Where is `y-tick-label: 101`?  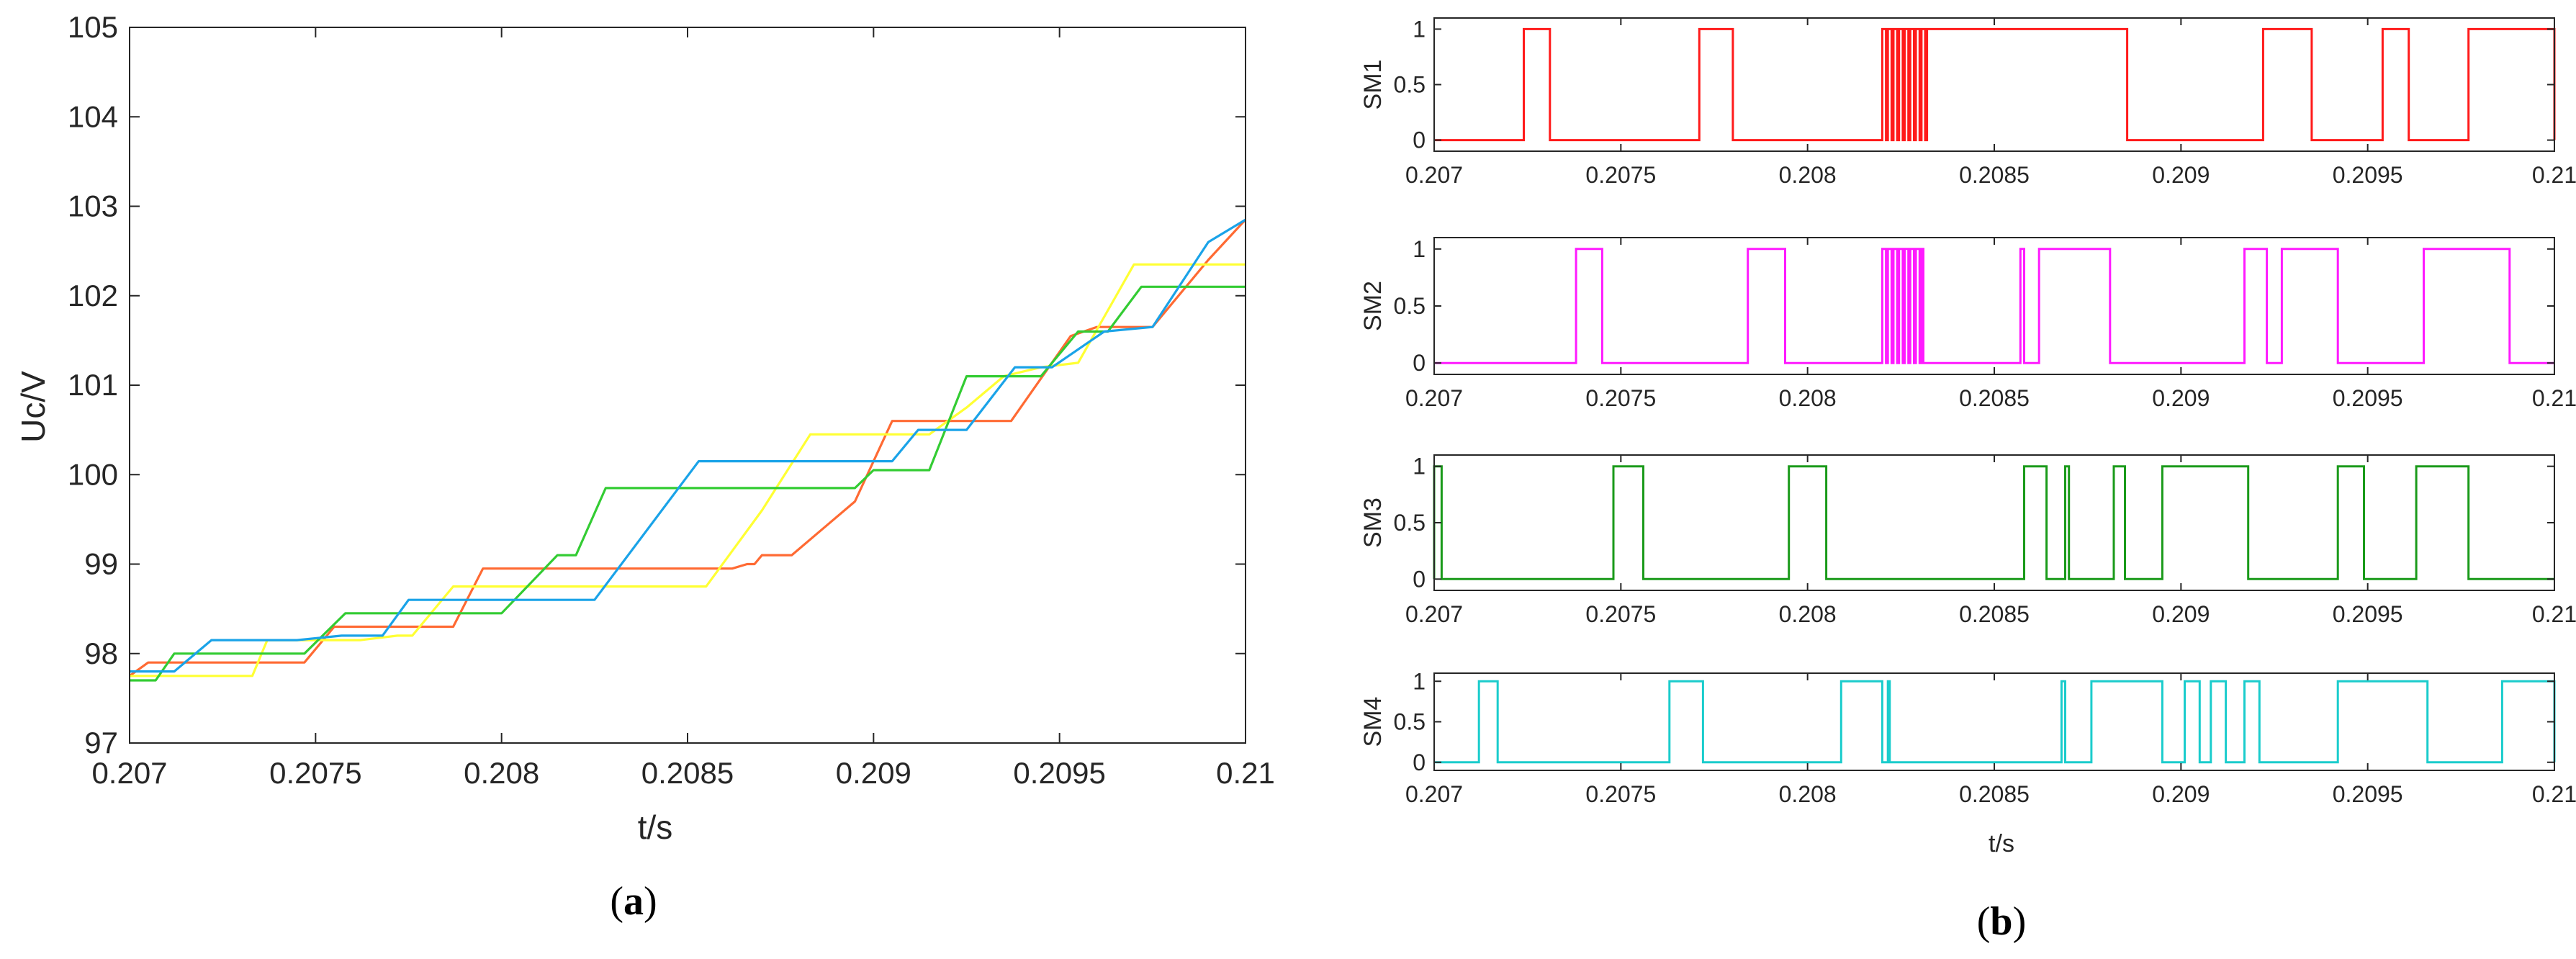
y-tick-label: 101 is located at coordinates (93, 385).